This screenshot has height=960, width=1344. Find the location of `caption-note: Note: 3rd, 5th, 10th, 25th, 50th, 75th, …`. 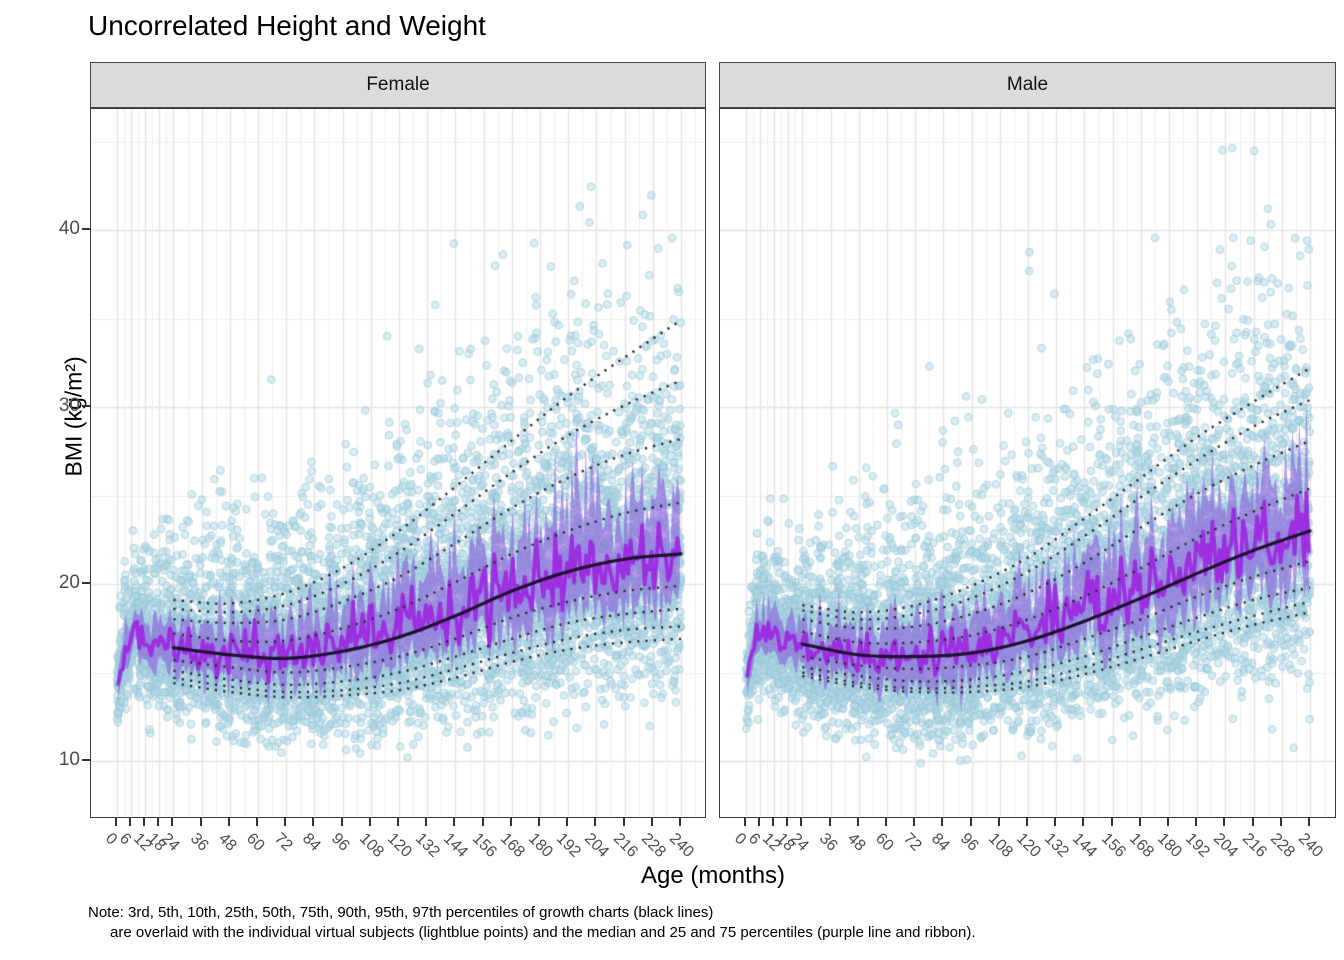

caption-note: Note: 3rd, 5th, 10th, 25th, 50th, 75th, … is located at coordinates (532, 923).